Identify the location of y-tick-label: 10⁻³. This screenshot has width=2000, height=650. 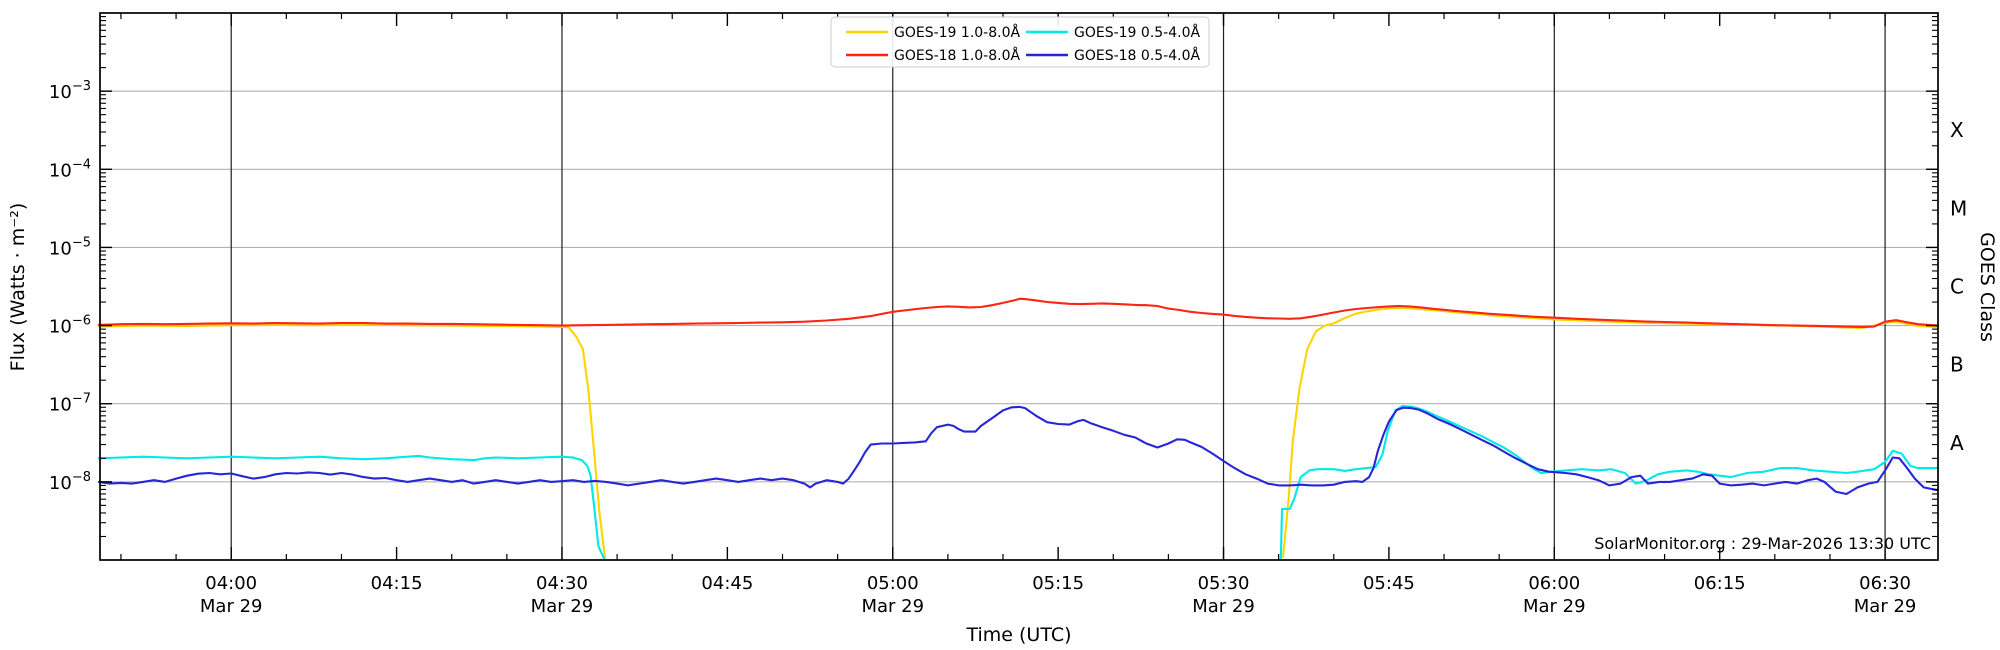
(70, 91).